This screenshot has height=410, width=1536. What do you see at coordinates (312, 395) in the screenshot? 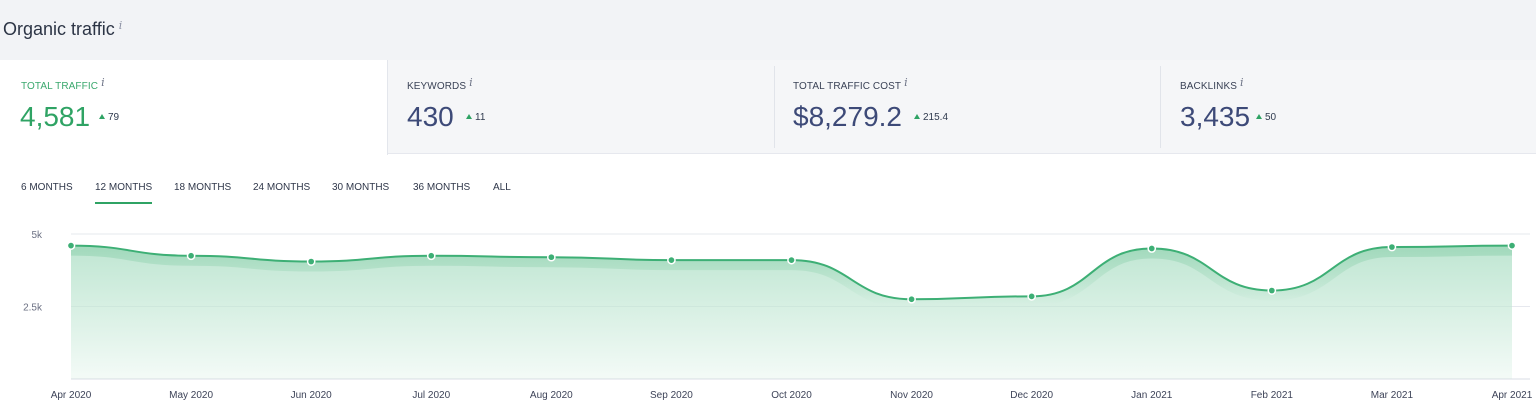
I see `x-tick-label: Jun 2020` at bounding box center [312, 395].